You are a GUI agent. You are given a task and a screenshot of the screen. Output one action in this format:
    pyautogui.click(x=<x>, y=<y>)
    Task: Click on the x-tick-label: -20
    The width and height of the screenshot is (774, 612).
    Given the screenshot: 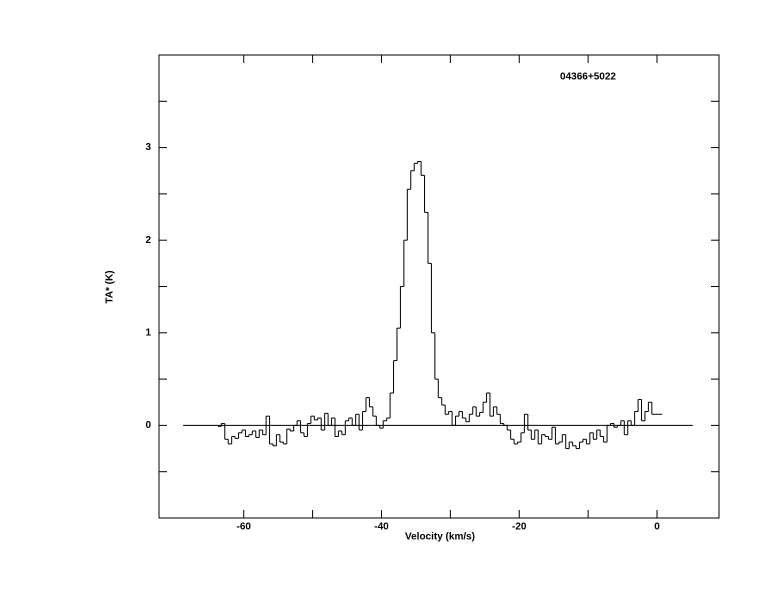 What is the action you would take?
    pyautogui.click(x=519, y=527)
    